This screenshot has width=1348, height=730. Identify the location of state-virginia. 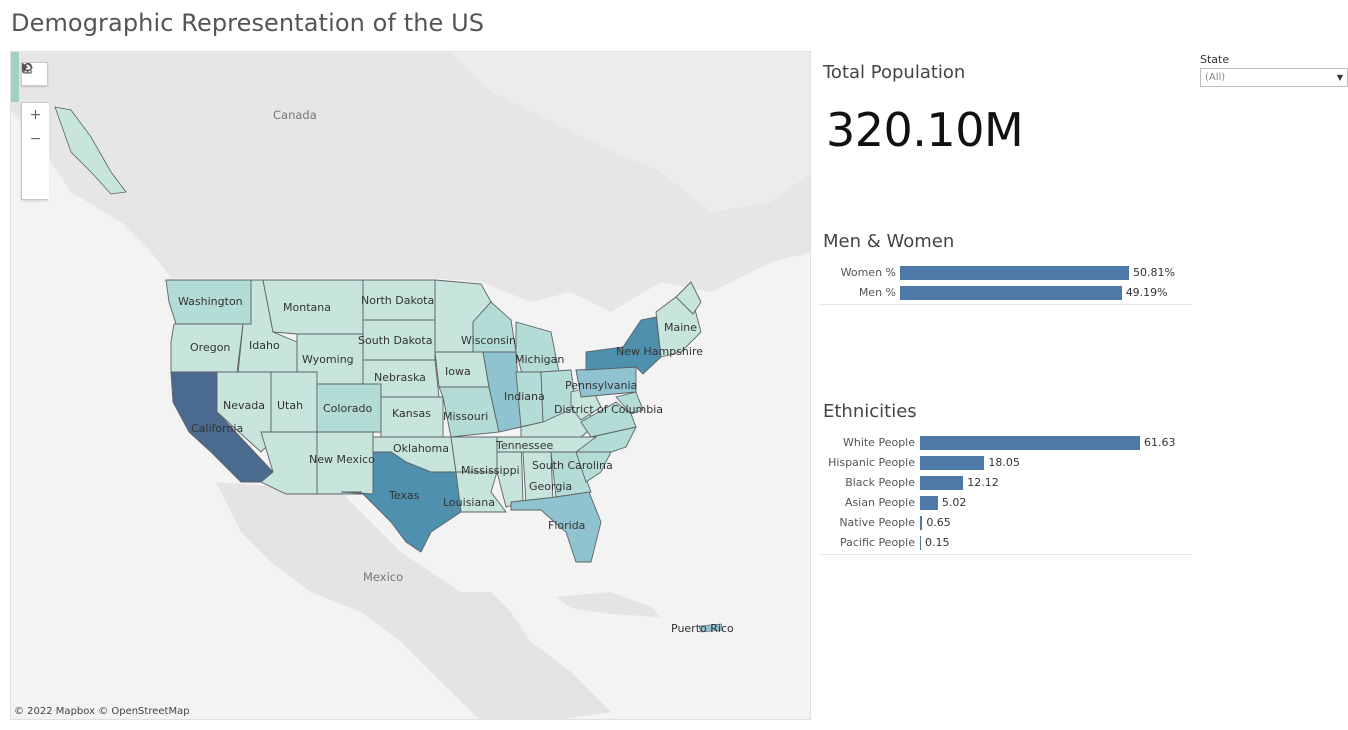
(608, 419).